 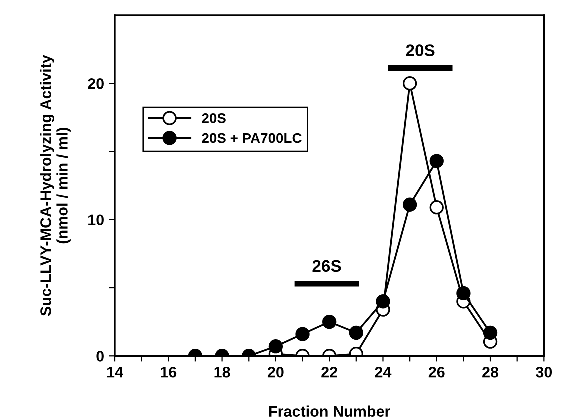 I want to click on y-tick-label: 10, so click(x=96, y=220).